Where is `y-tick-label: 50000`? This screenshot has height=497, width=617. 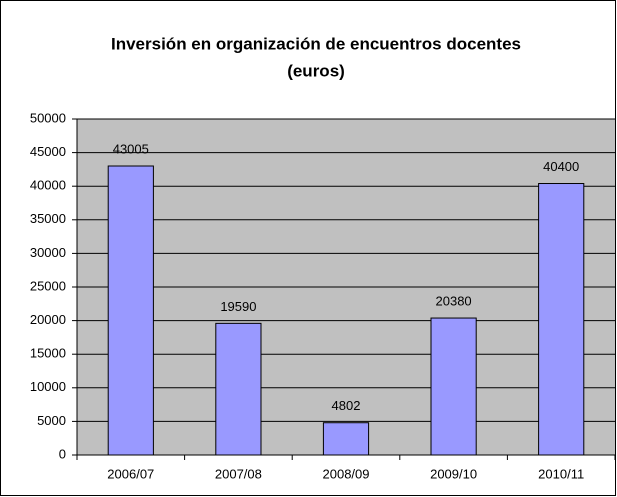
y-tick-label: 50000 is located at coordinates (48, 117).